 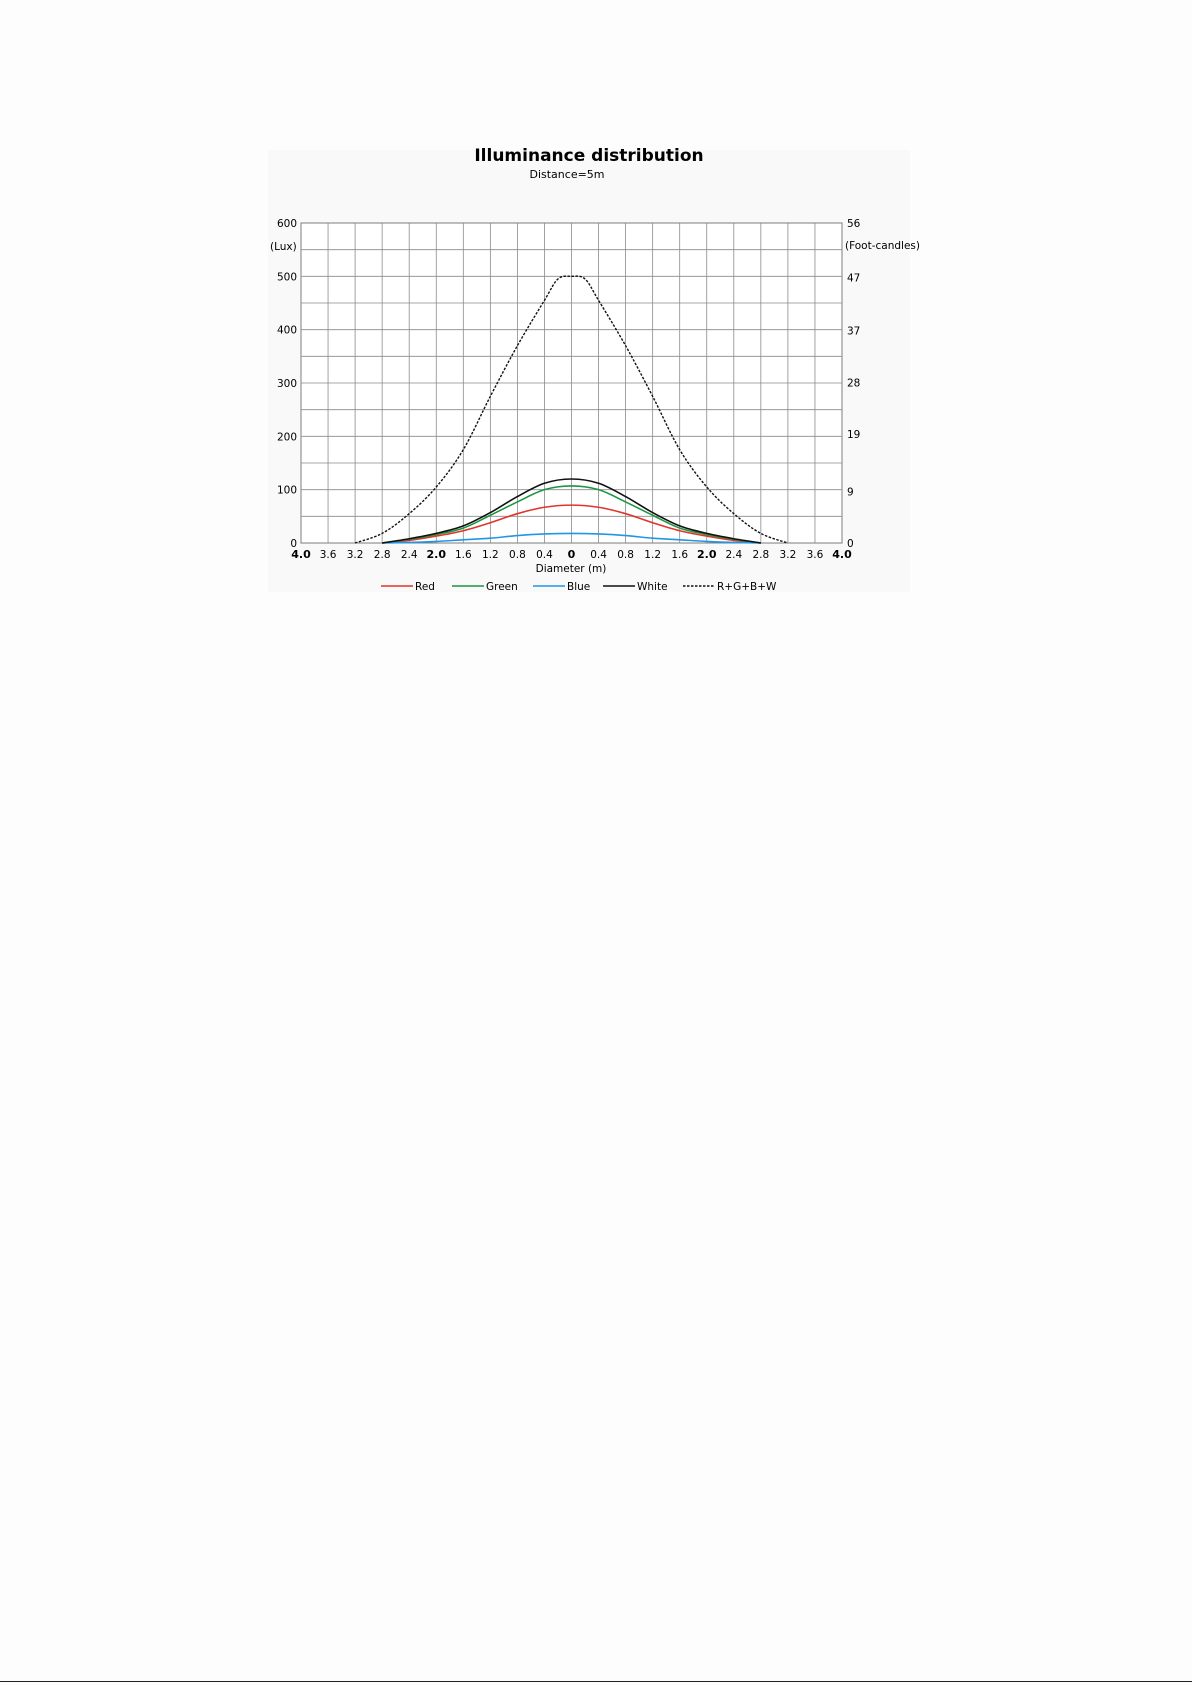 What do you see at coordinates (854, 224) in the screenshot?
I see `y-right-tick-label: 56` at bounding box center [854, 224].